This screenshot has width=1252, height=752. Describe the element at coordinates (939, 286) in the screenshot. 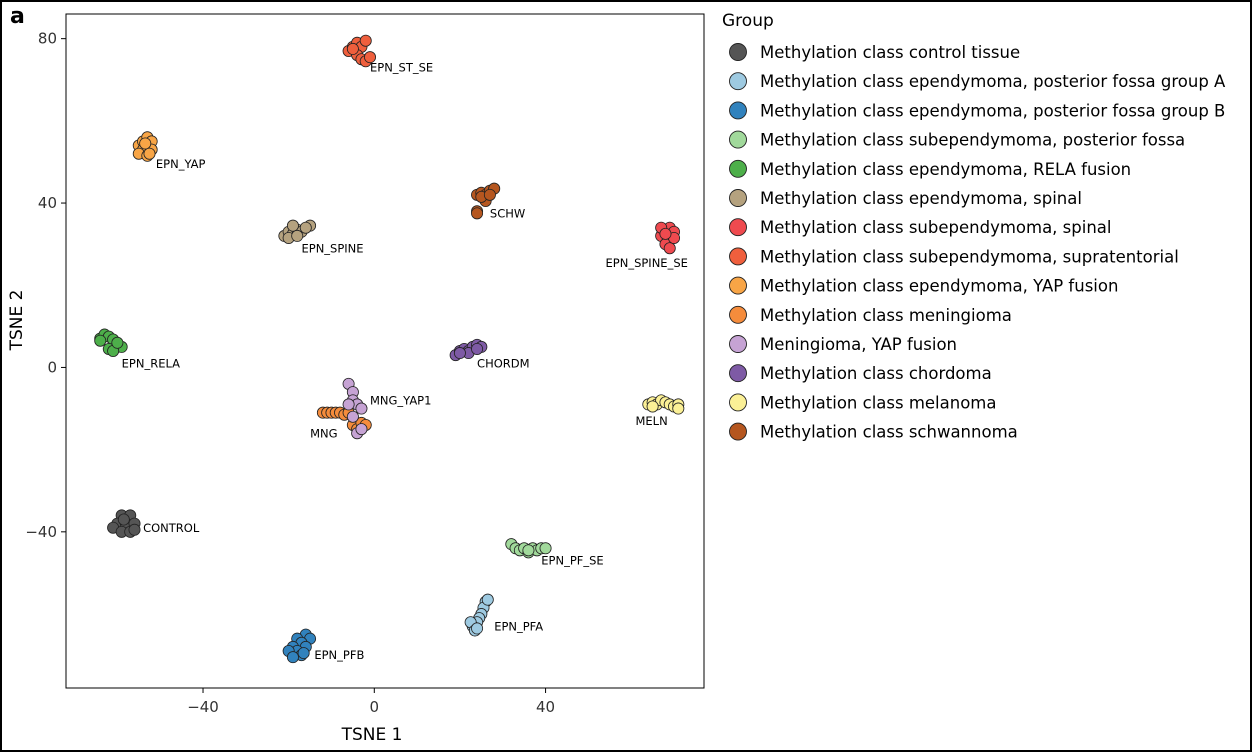

I see `legend-entry-label: Methylation class ependymoma, YAP fusion` at that location.